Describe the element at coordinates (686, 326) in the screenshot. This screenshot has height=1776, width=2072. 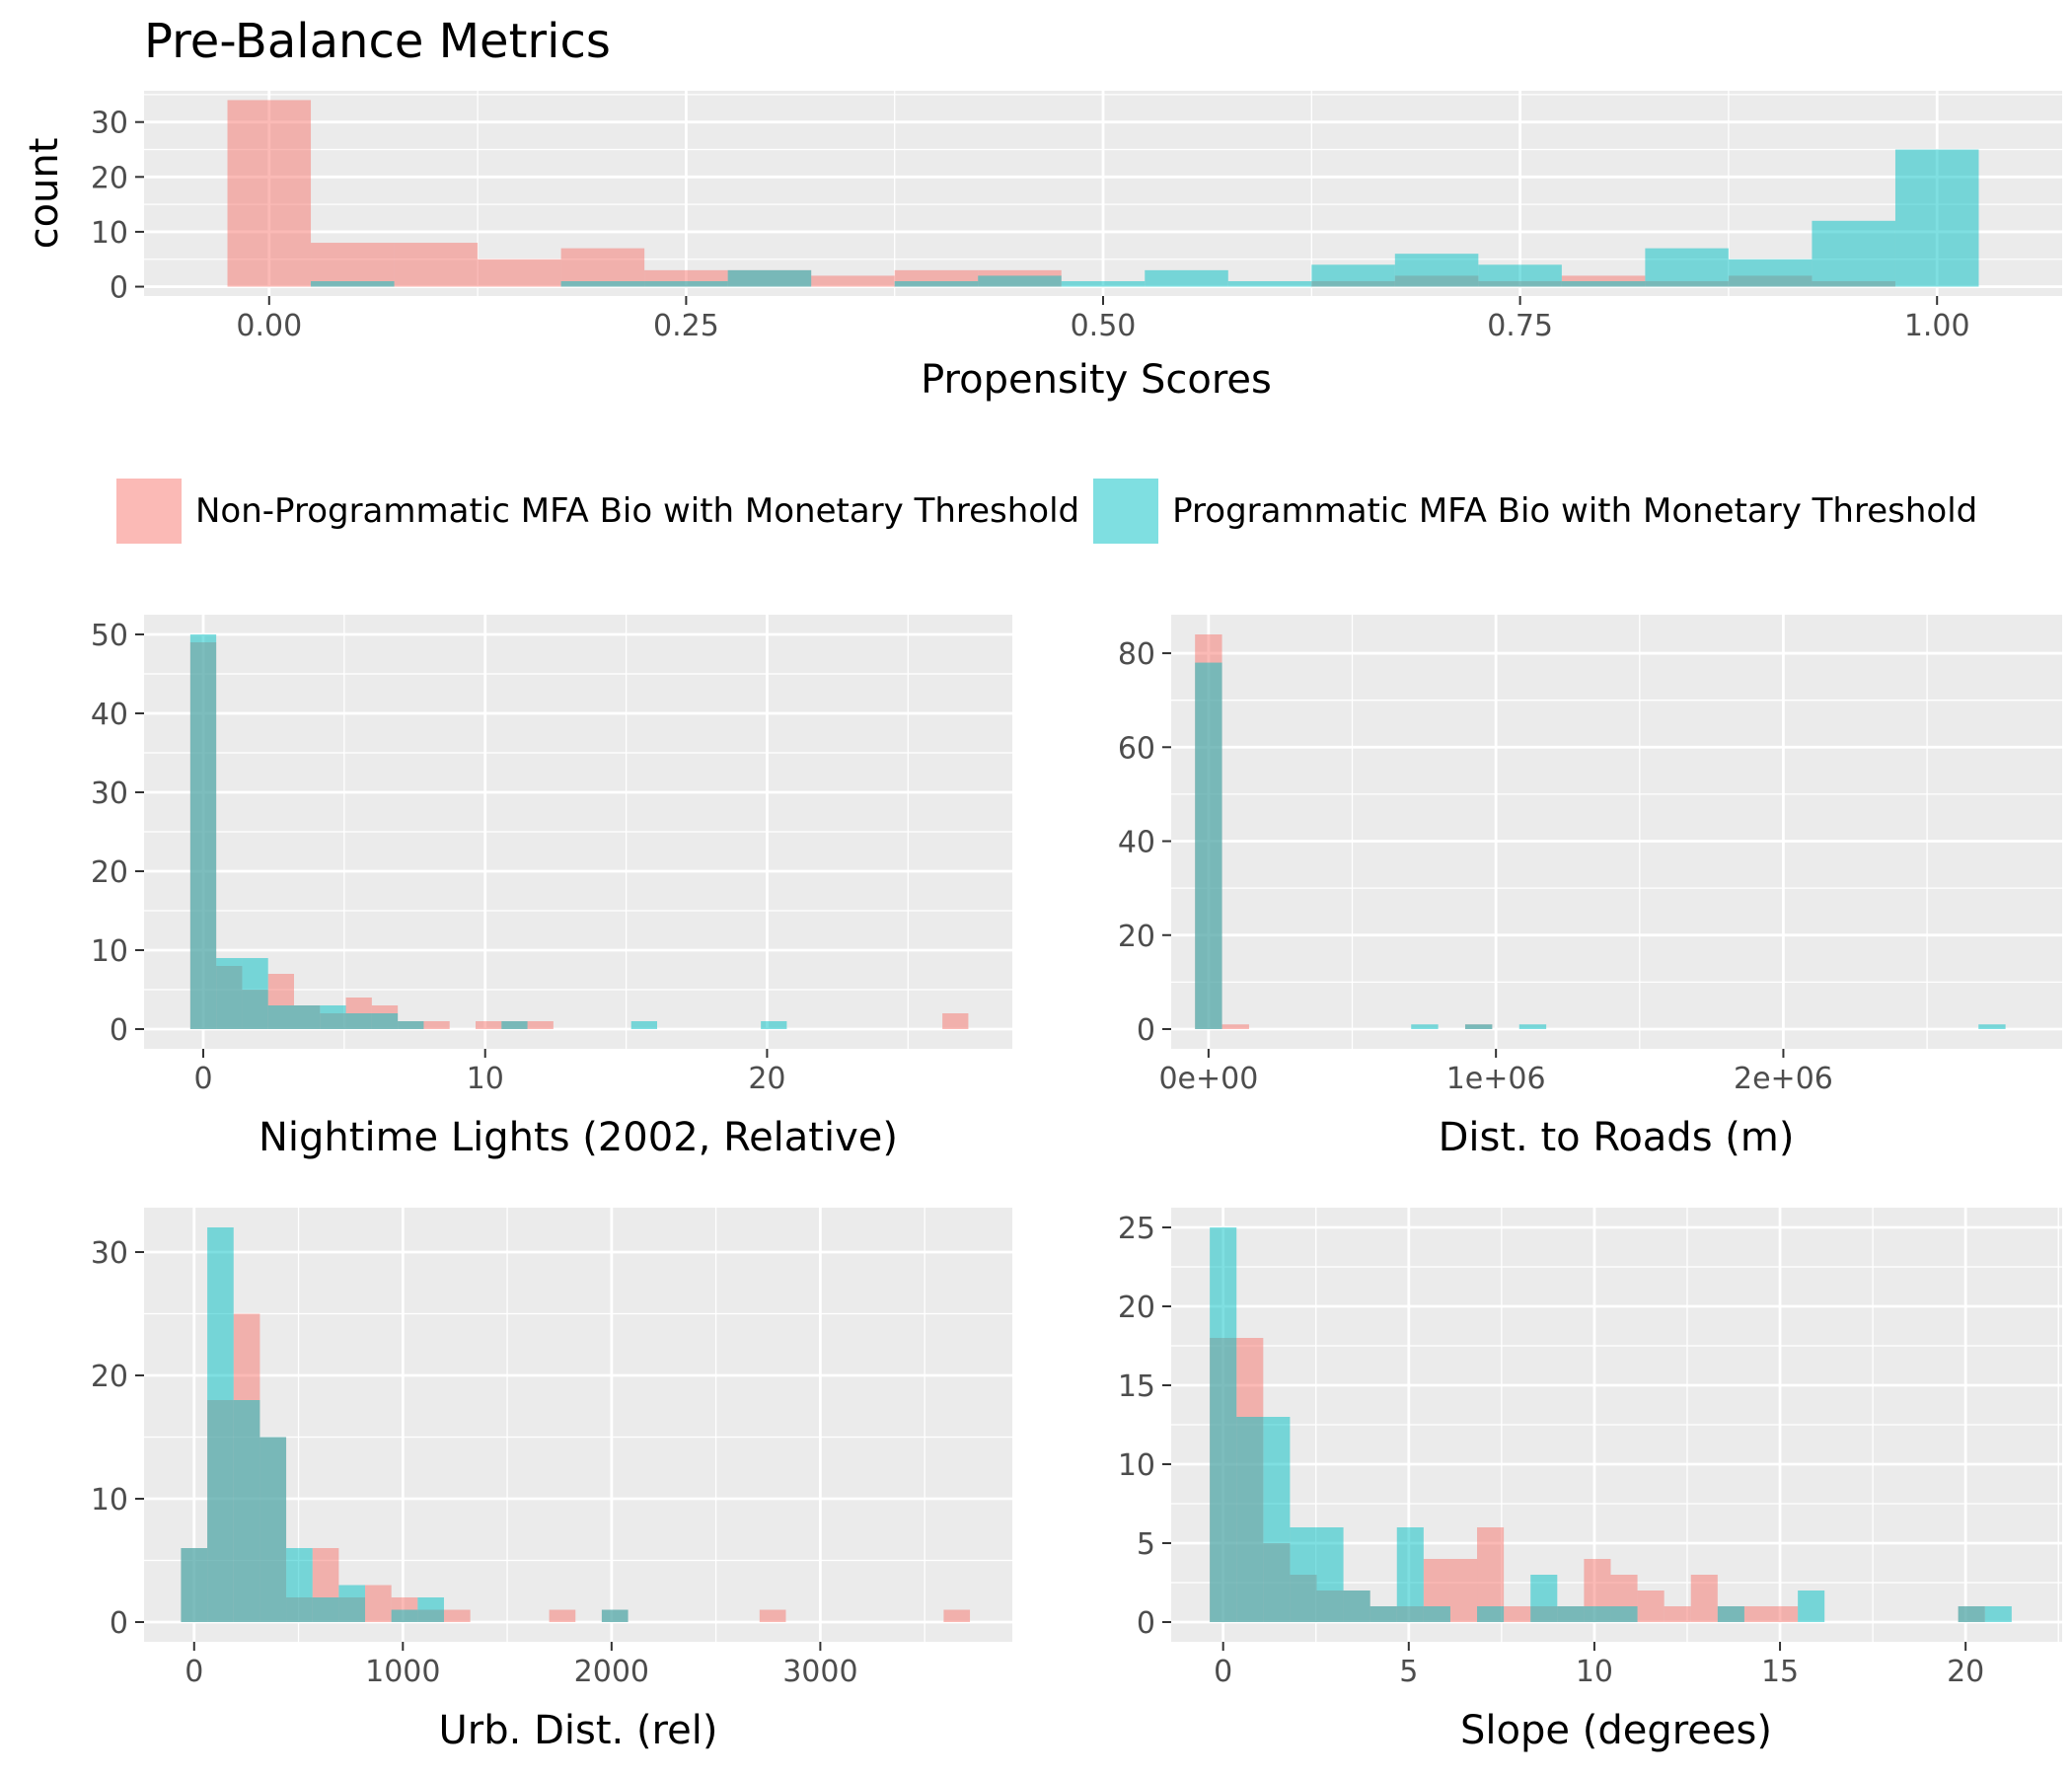
I see `x-tick-label: 0.25` at that location.